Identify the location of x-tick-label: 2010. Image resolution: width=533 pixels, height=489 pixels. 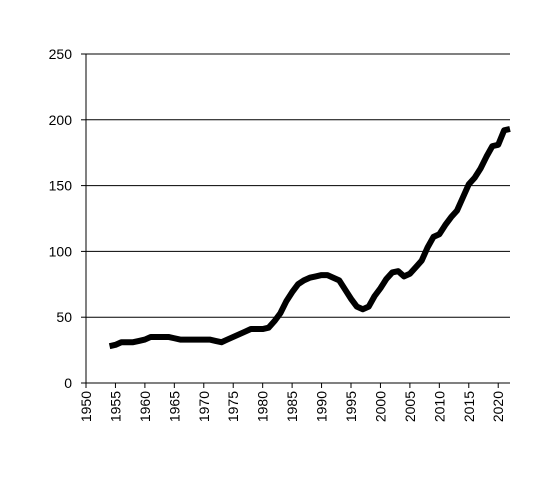
(439, 406).